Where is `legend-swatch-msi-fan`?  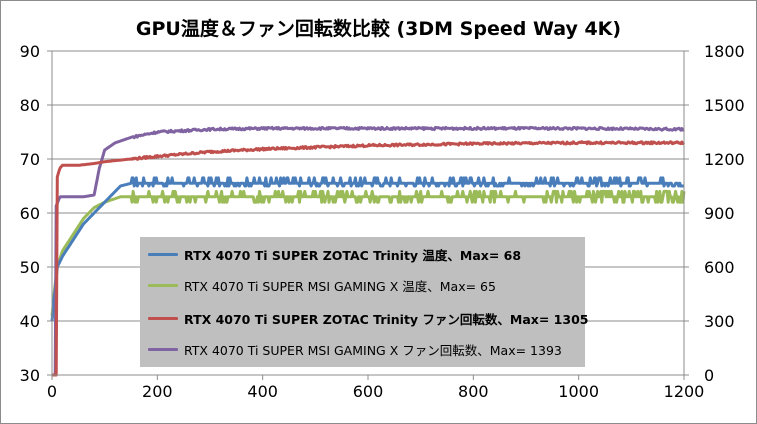 legend-swatch-msi-fan is located at coordinates (163, 349).